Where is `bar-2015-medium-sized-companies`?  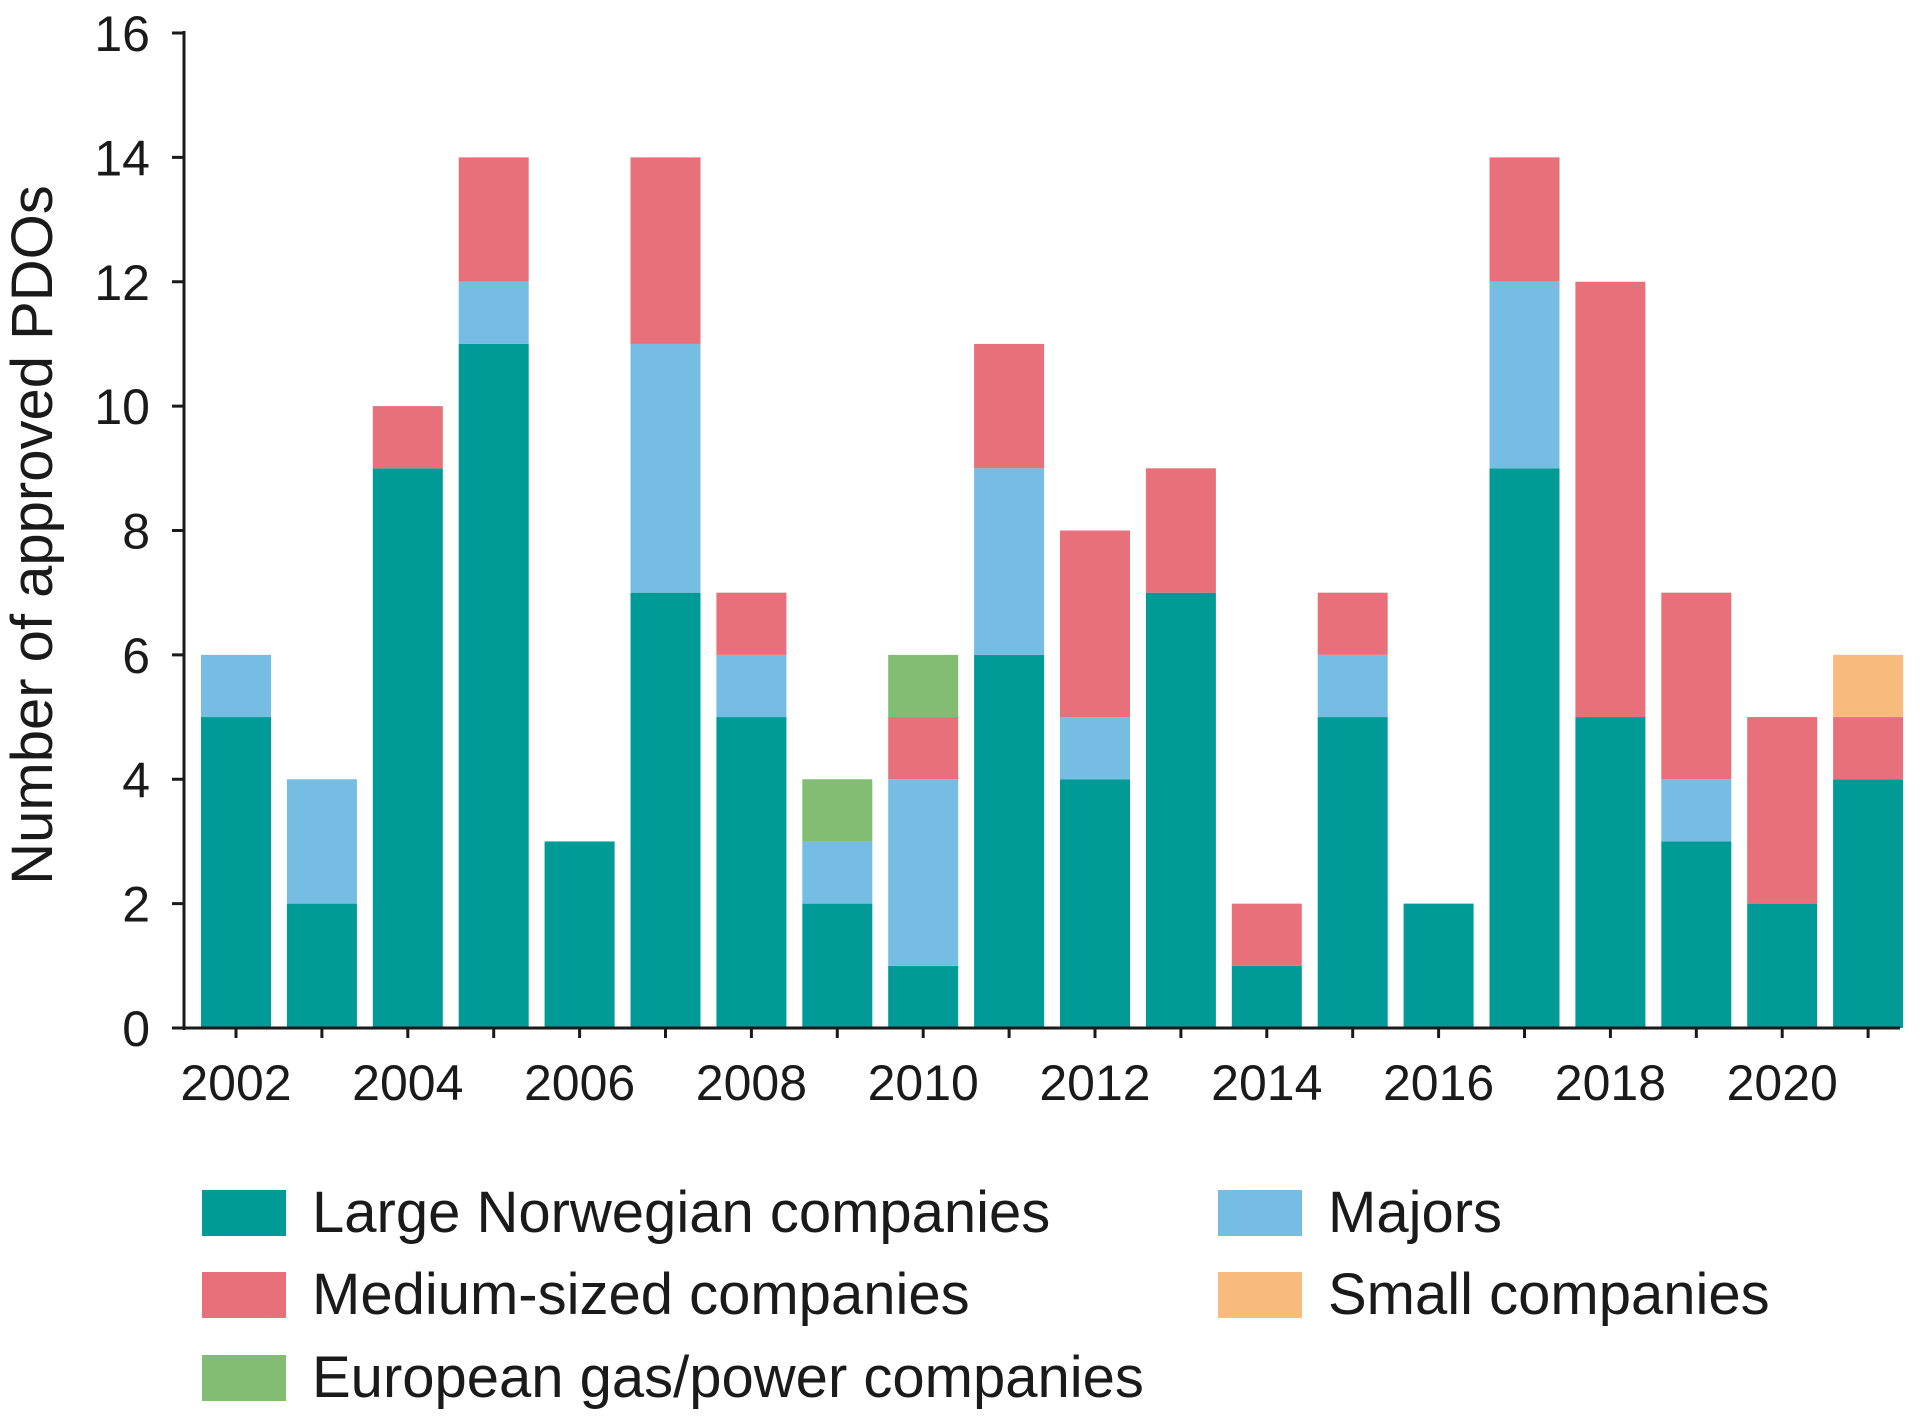
bar-2015-medium-sized-companies is located at coordinates (1352, 623).